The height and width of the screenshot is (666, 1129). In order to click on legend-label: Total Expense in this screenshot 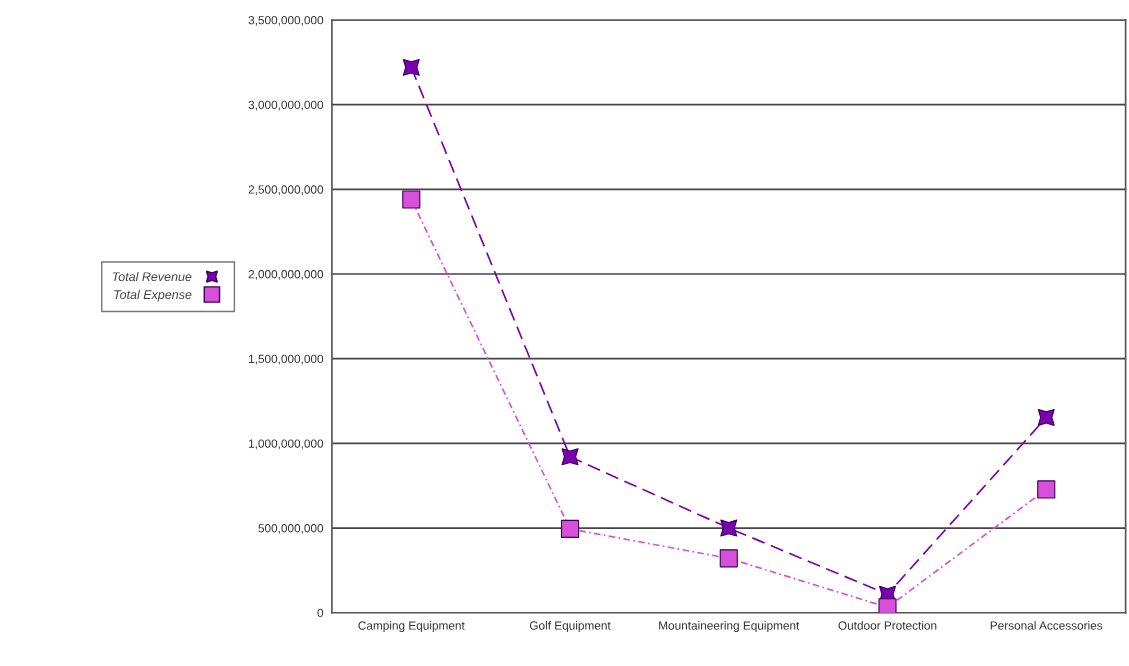, I will do `click(153, 295)`.